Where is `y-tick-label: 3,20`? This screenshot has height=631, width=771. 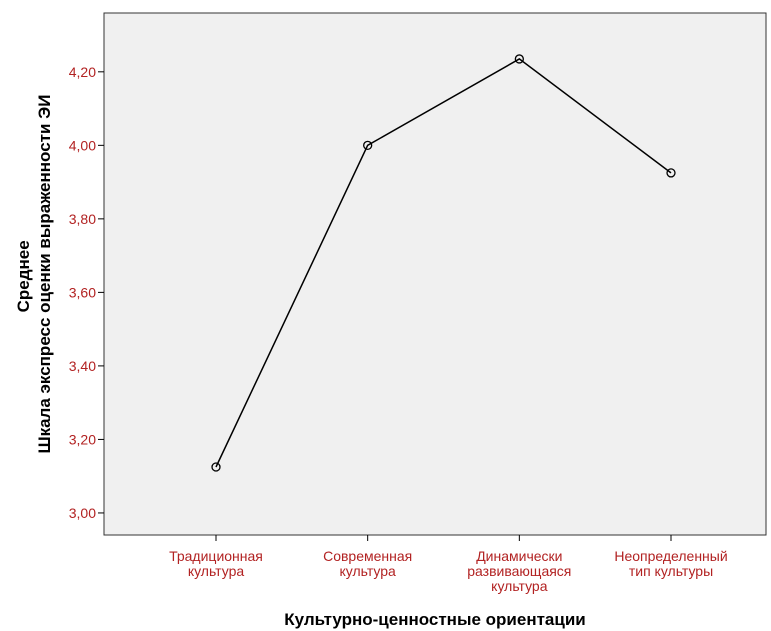 y-tick-label: 3,20 is located at coordinates (82, 439).